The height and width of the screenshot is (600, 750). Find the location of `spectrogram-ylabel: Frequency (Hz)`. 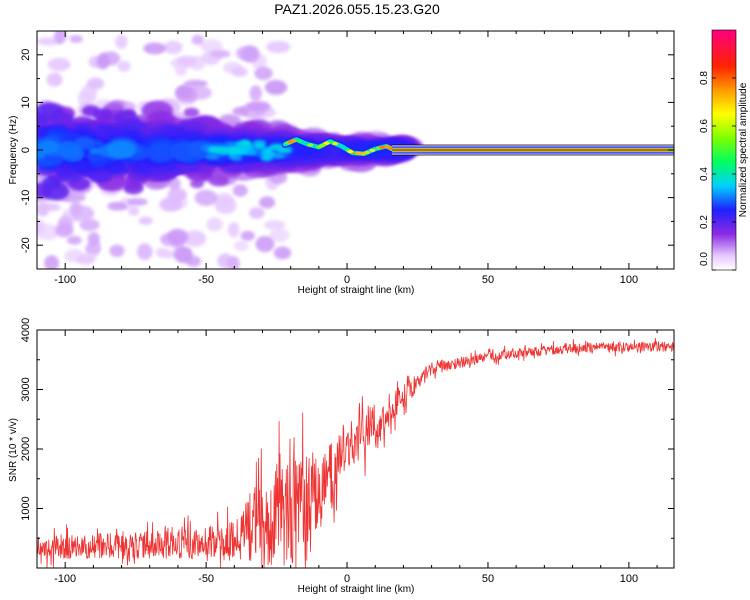

spectrogram-ylabel: Frequency (Hz) is located at coordinates (13, 150).